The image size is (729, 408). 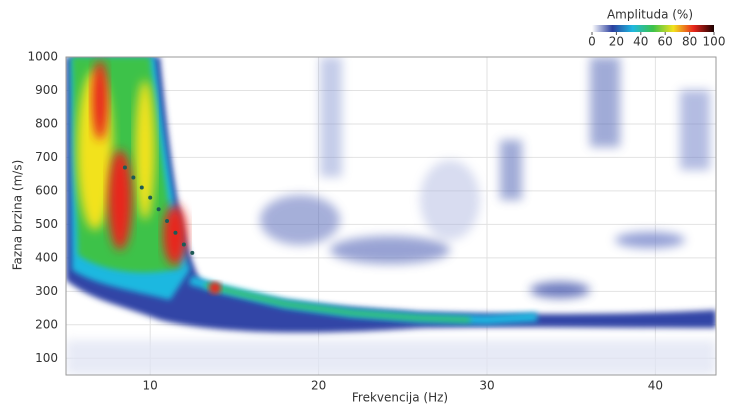 I want to click on y-tick-label: 900, so click(x=46, y=90).